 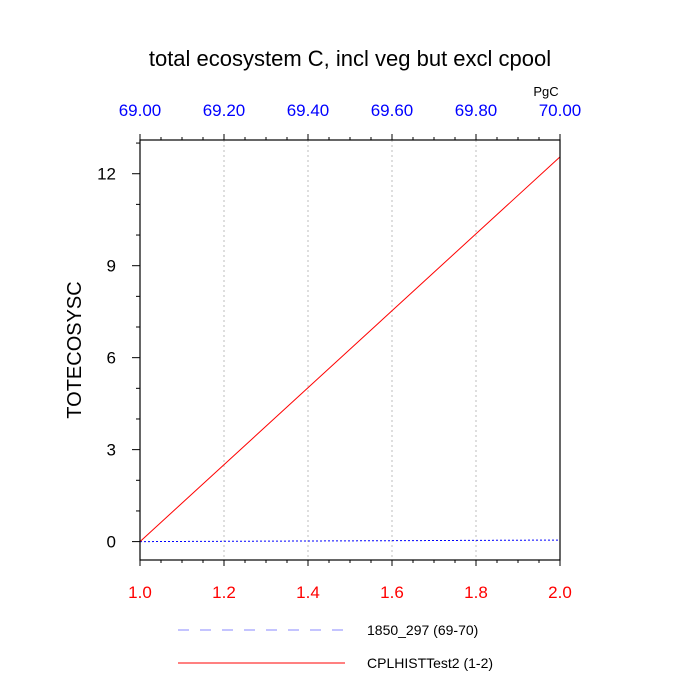 I want to click on left-tick-label: 0, so click(x=111, y=542).